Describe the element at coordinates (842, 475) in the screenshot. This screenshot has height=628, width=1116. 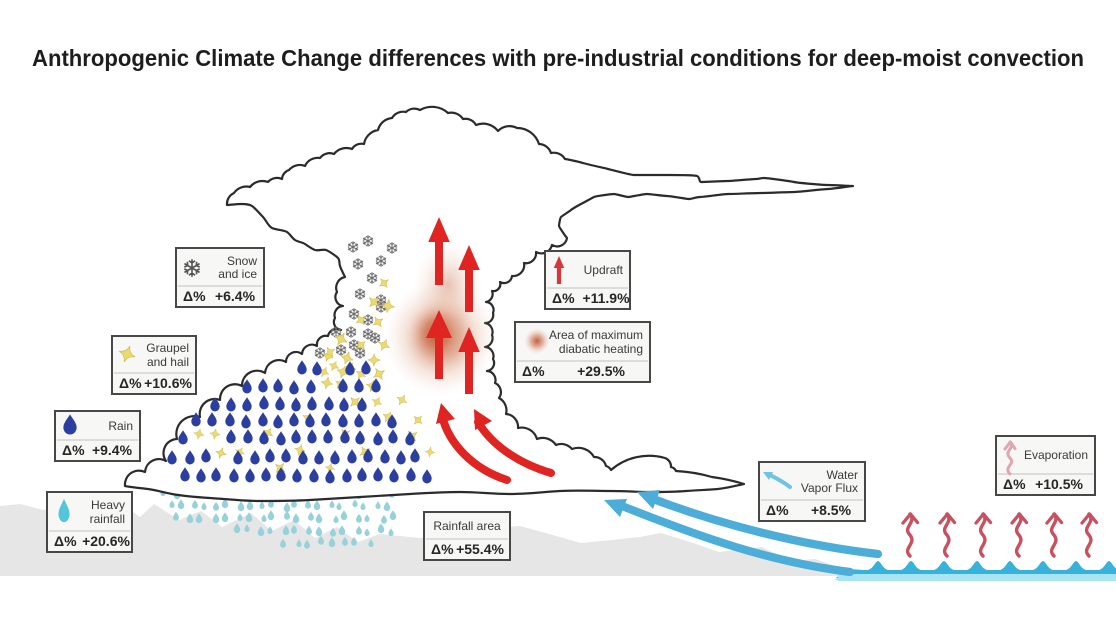
I see `svg-text: Water` at that location.